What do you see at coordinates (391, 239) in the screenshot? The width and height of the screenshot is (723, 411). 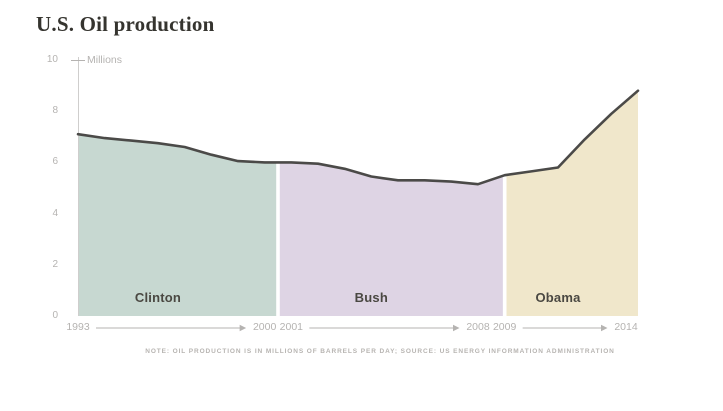 I see `bush-area` at bounding box center [391, 239].